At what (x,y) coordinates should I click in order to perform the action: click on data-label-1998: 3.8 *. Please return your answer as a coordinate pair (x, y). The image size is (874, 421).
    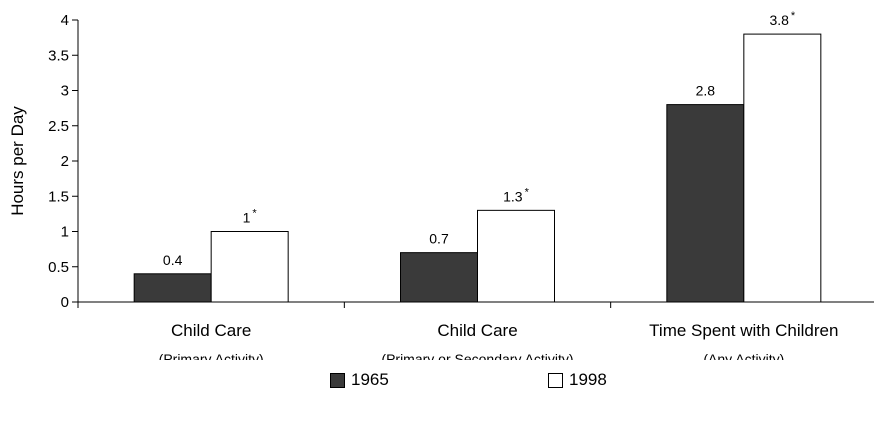
    Looking at the image, I should click on (782, 19).